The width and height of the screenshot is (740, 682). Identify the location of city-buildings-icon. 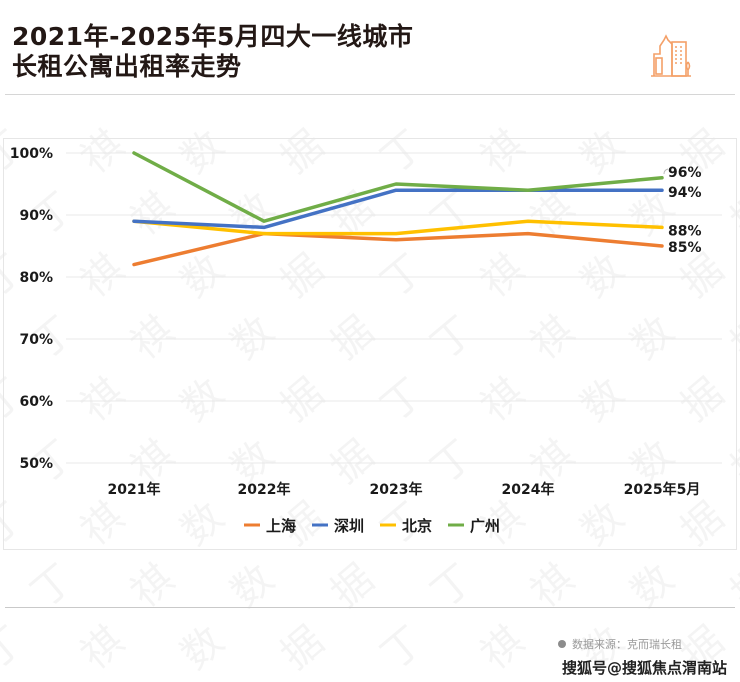
(671, 55).